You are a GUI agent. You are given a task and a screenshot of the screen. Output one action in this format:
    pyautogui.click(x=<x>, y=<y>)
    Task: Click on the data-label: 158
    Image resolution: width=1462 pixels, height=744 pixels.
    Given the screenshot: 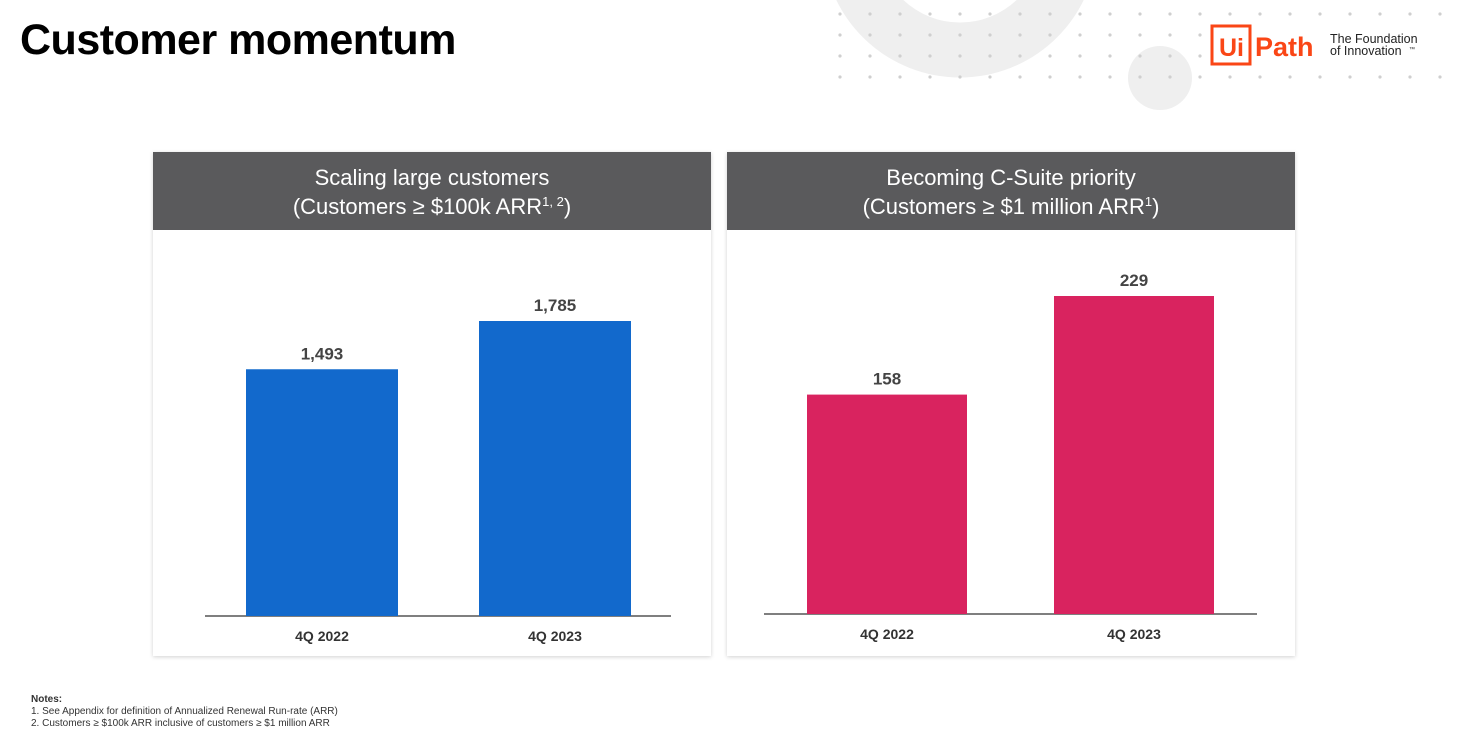 What is the action you would take?
    pyautogui.click(x=887, y=379)
    